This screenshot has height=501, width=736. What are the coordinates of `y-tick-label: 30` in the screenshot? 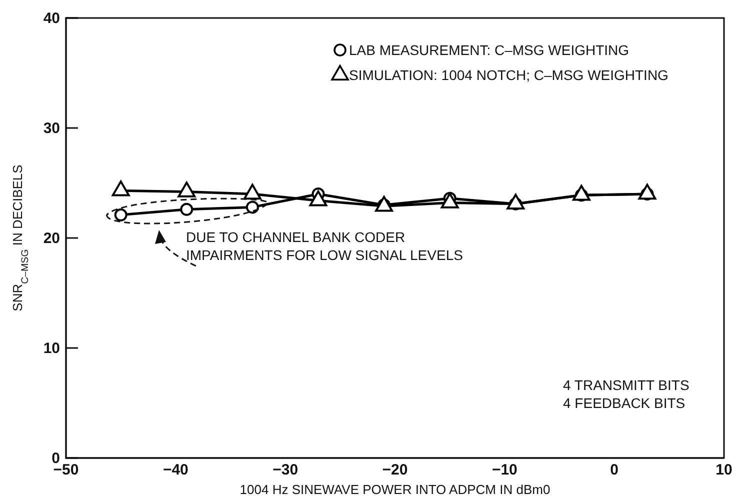 It's located at (51, 128).